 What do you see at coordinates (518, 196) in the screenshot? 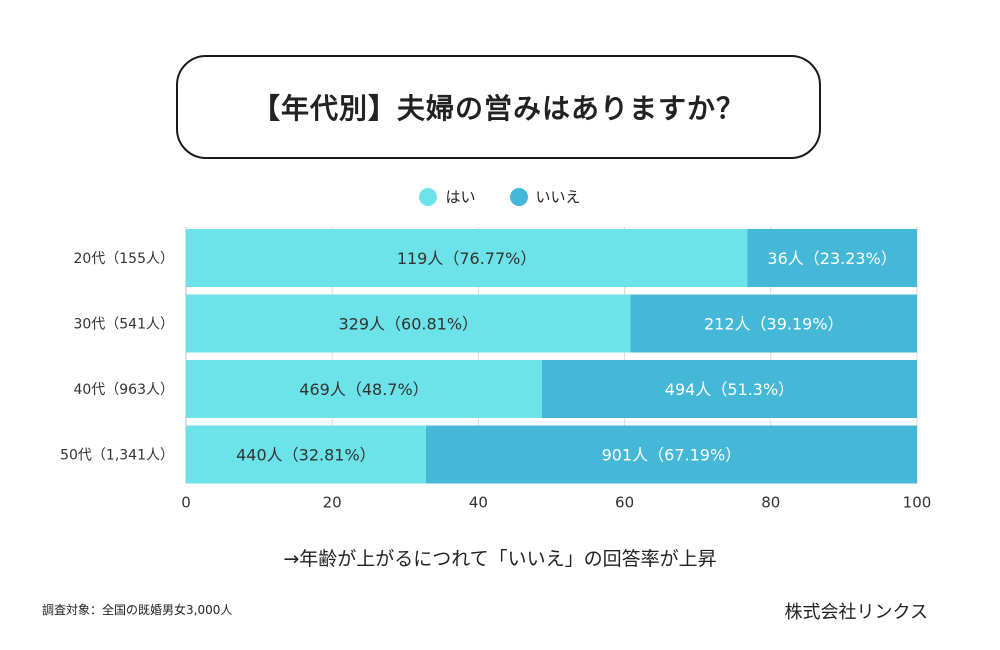
I see `legend-swatch-no` at bounding box center [518, 196].